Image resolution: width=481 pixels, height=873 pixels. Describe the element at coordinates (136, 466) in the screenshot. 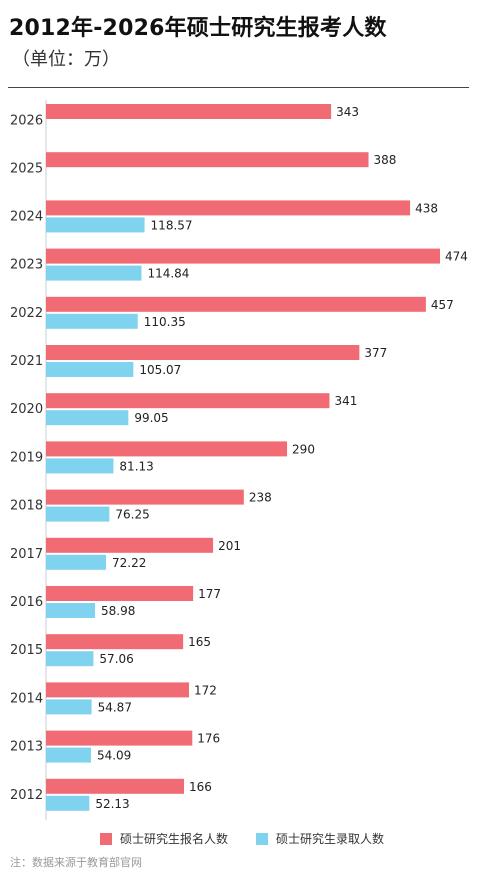

I see `data-label-admitted-2019: 81.13` at that location.